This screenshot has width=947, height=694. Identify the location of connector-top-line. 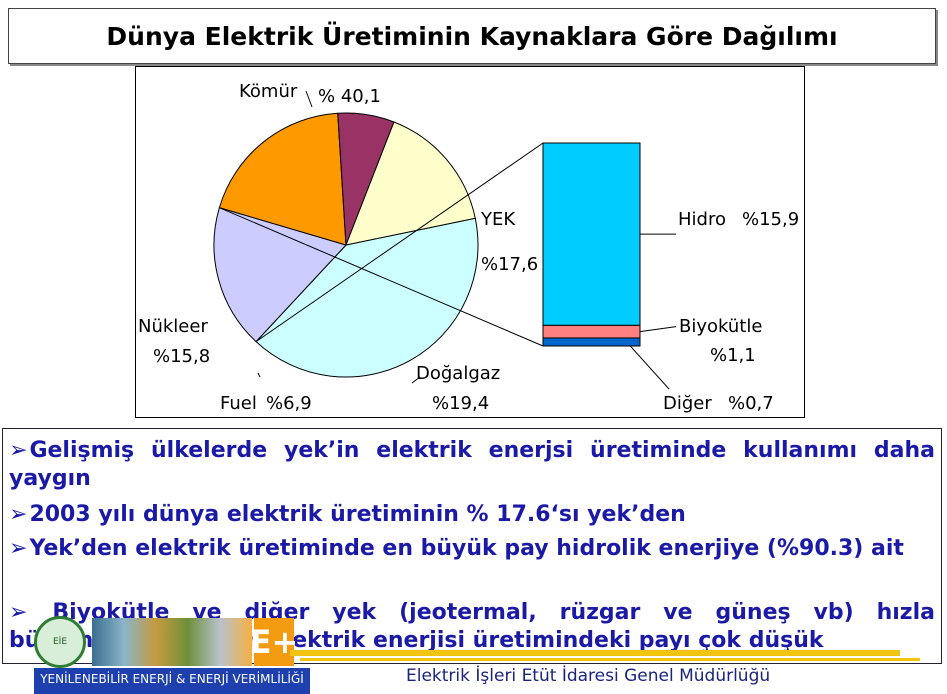
(399, 242).